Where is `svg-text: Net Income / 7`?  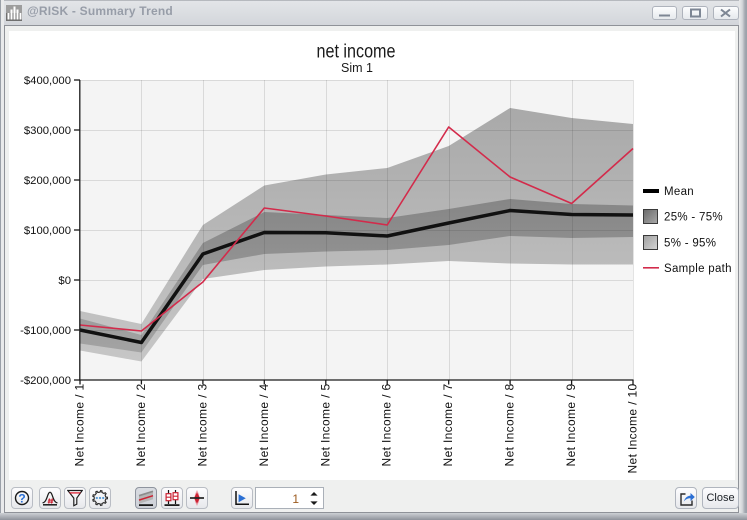 svg-text: Net Income / 7 is located at coordinates (448, 425).